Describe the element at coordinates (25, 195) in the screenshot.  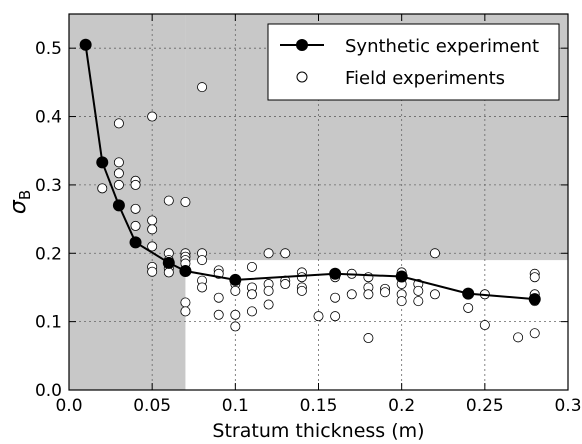
I see `y-axis-label-subscript: B` at that location.